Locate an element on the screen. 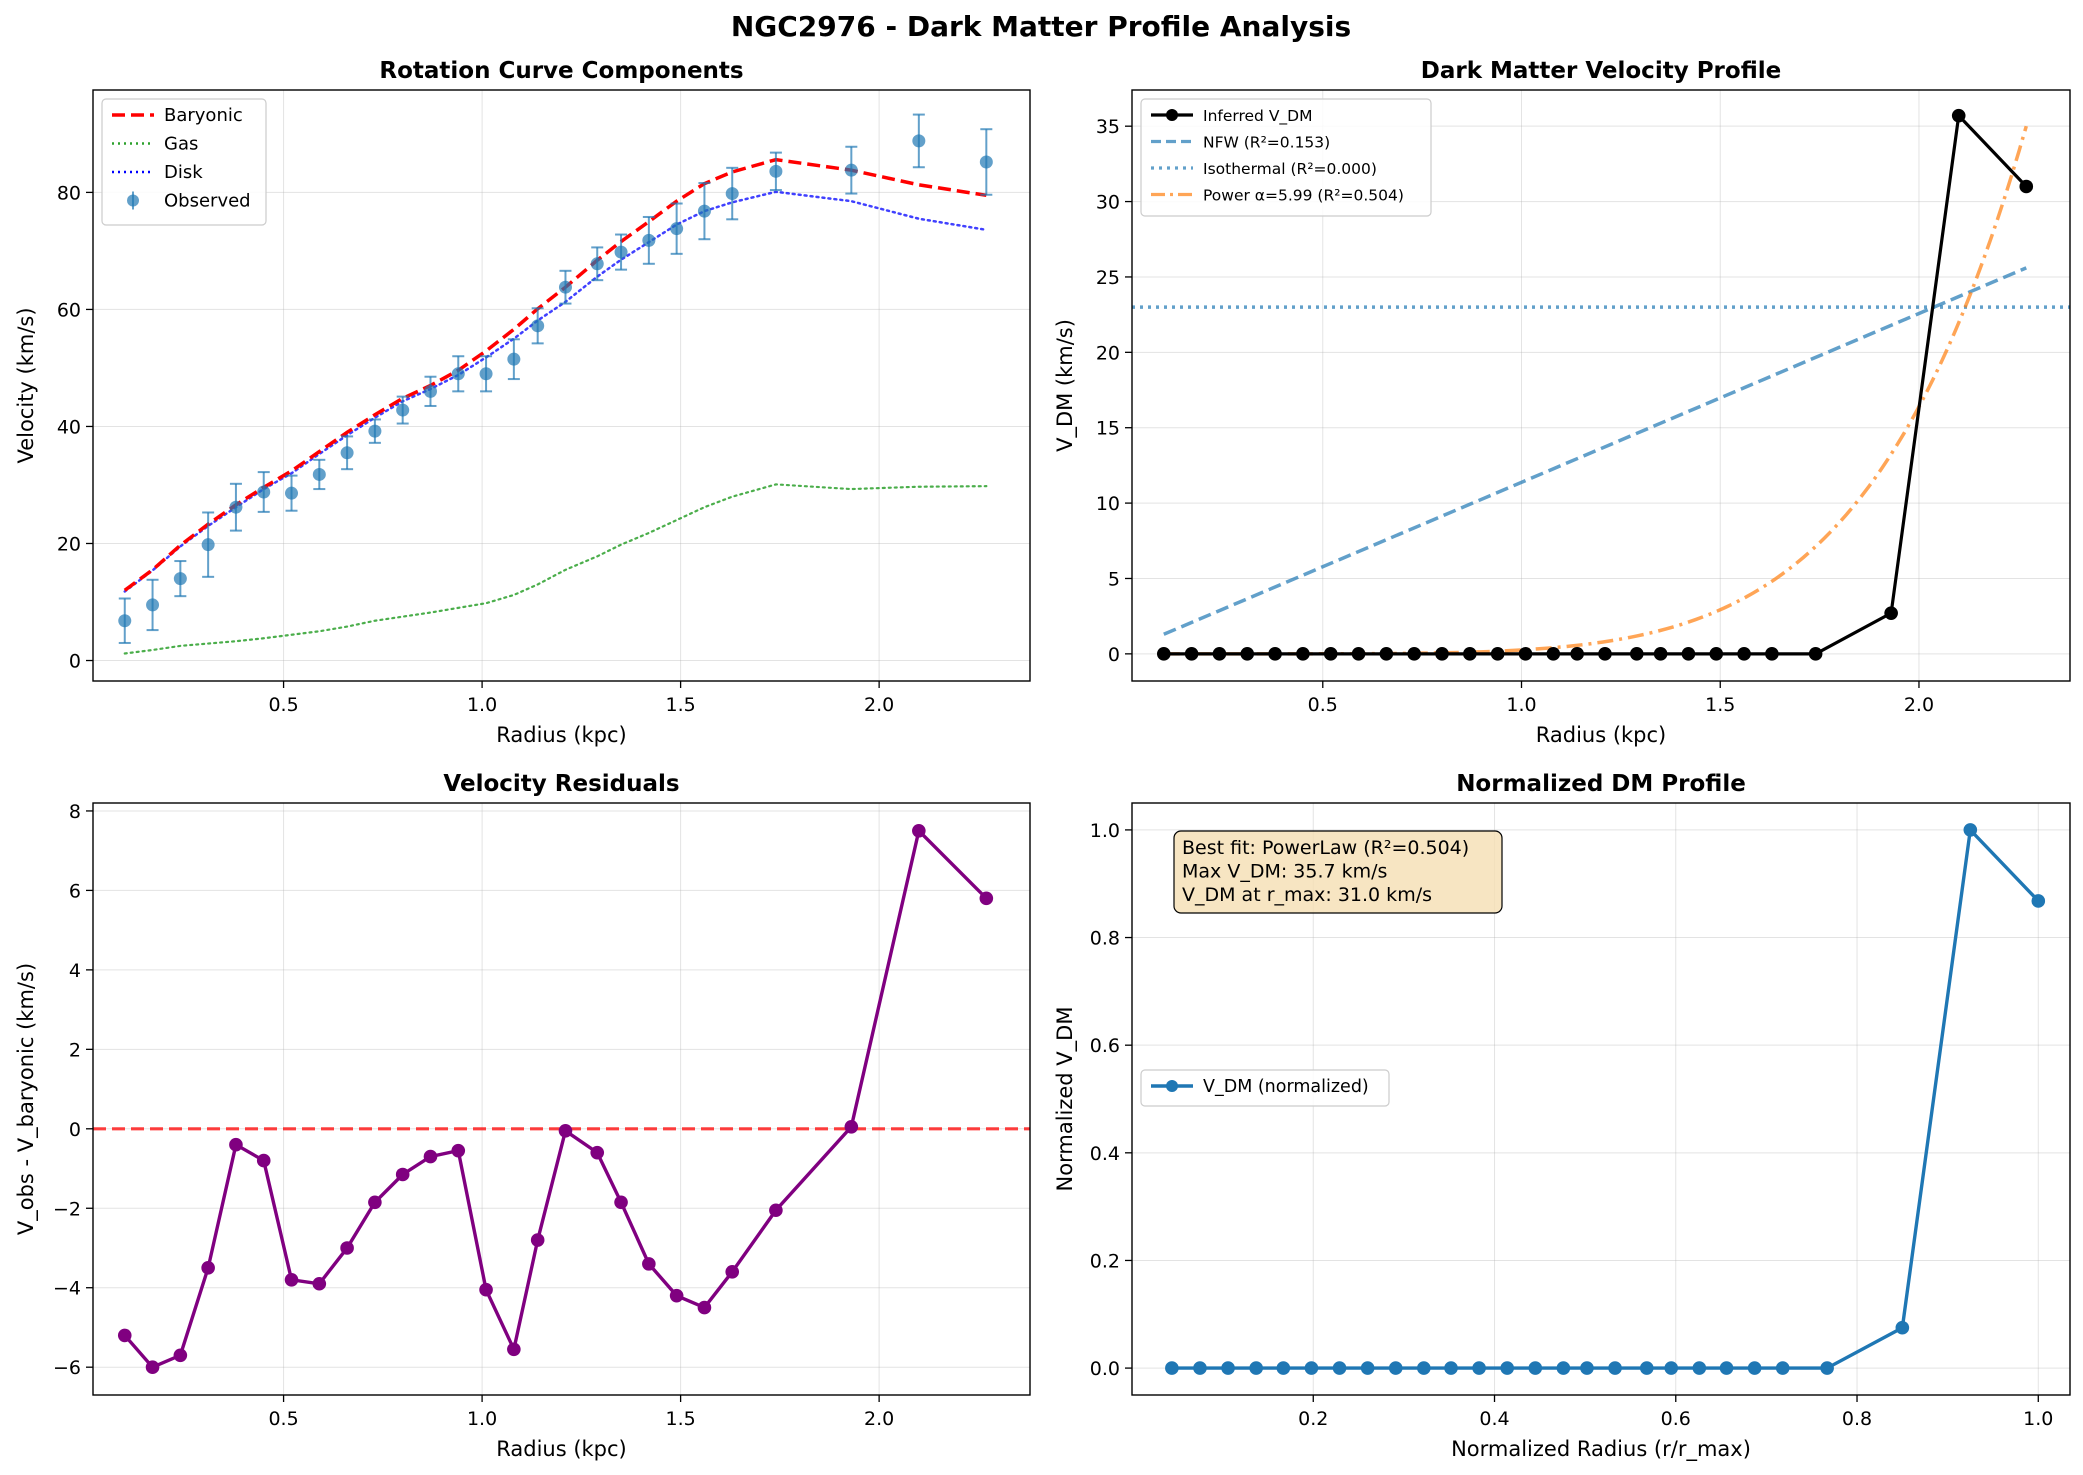 The width and height of the screenshot is (2083, 1475). y-tick-label: 8 is located at coordinates (75, 812).